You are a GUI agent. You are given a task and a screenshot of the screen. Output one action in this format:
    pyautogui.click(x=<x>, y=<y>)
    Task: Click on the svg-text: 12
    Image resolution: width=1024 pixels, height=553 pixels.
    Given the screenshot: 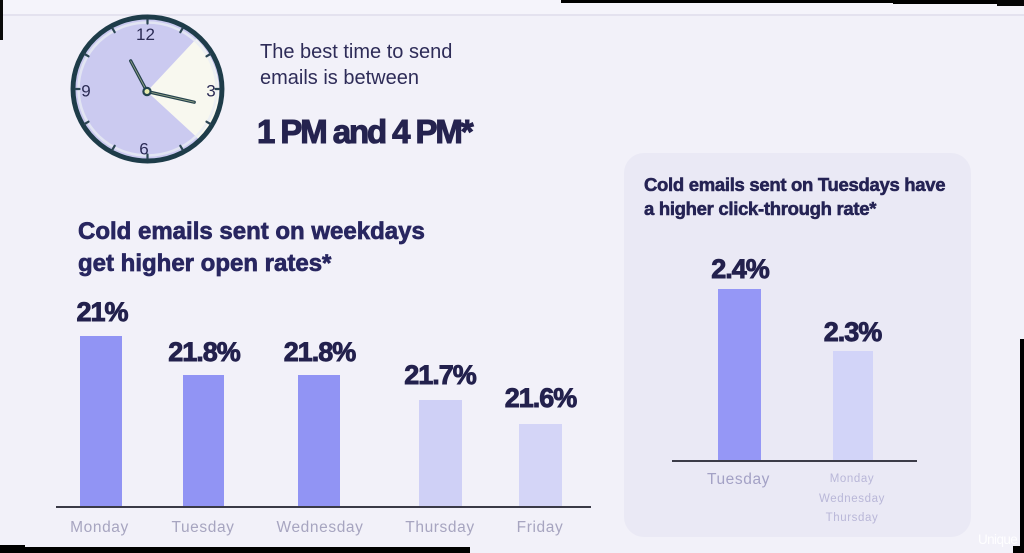 What is the action you would take?
    pyautogui.click(x=145, y=34)
    